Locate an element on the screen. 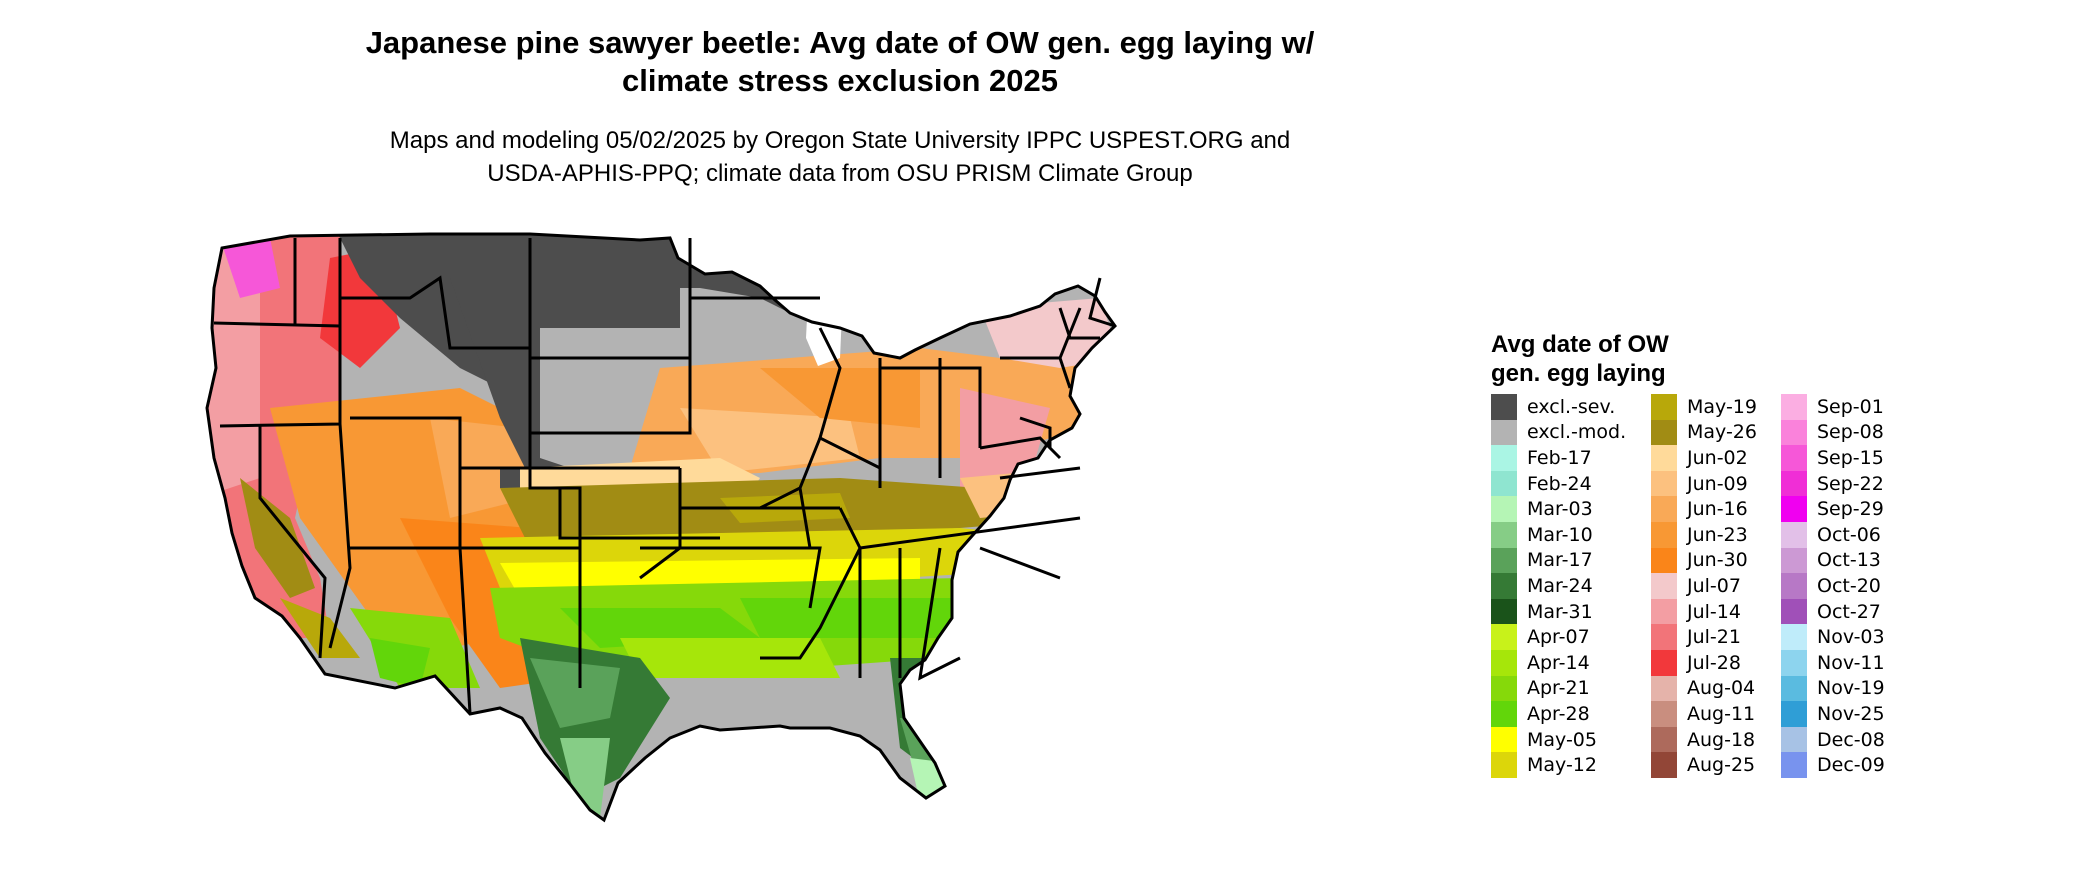  legend-item: Jul-21 is located at coordinates (1704, 637).